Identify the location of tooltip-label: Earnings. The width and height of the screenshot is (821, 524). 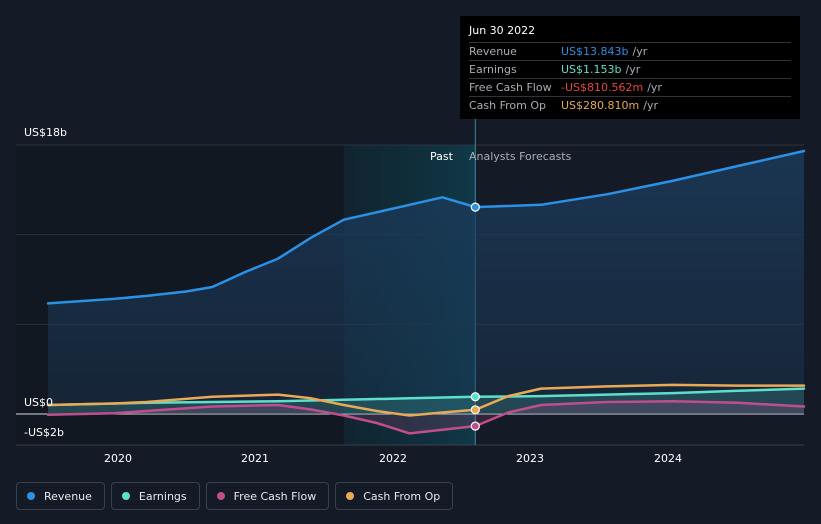
(493, 69).